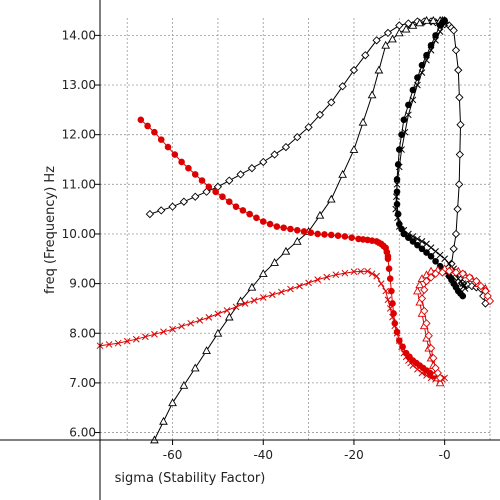 Image resolution: width=500 pixels, height=500 pixels. I want to click on x-tick-label: -20, so click(354, 455).